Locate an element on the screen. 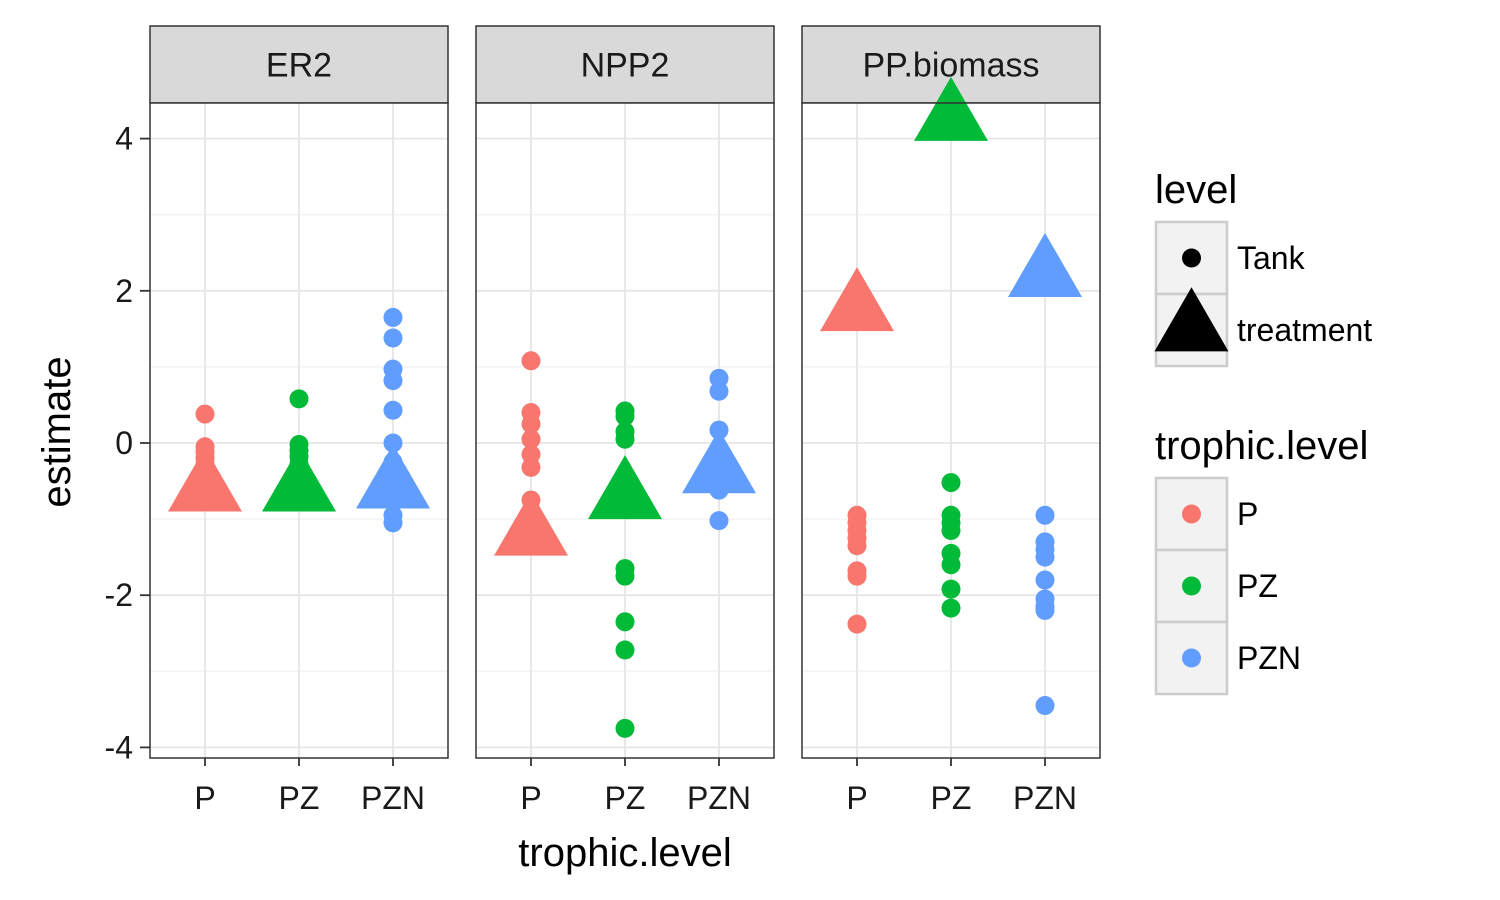 The image size is (1500, 900). facet-strip-label: ER2 is located at coordinates (299, 66).